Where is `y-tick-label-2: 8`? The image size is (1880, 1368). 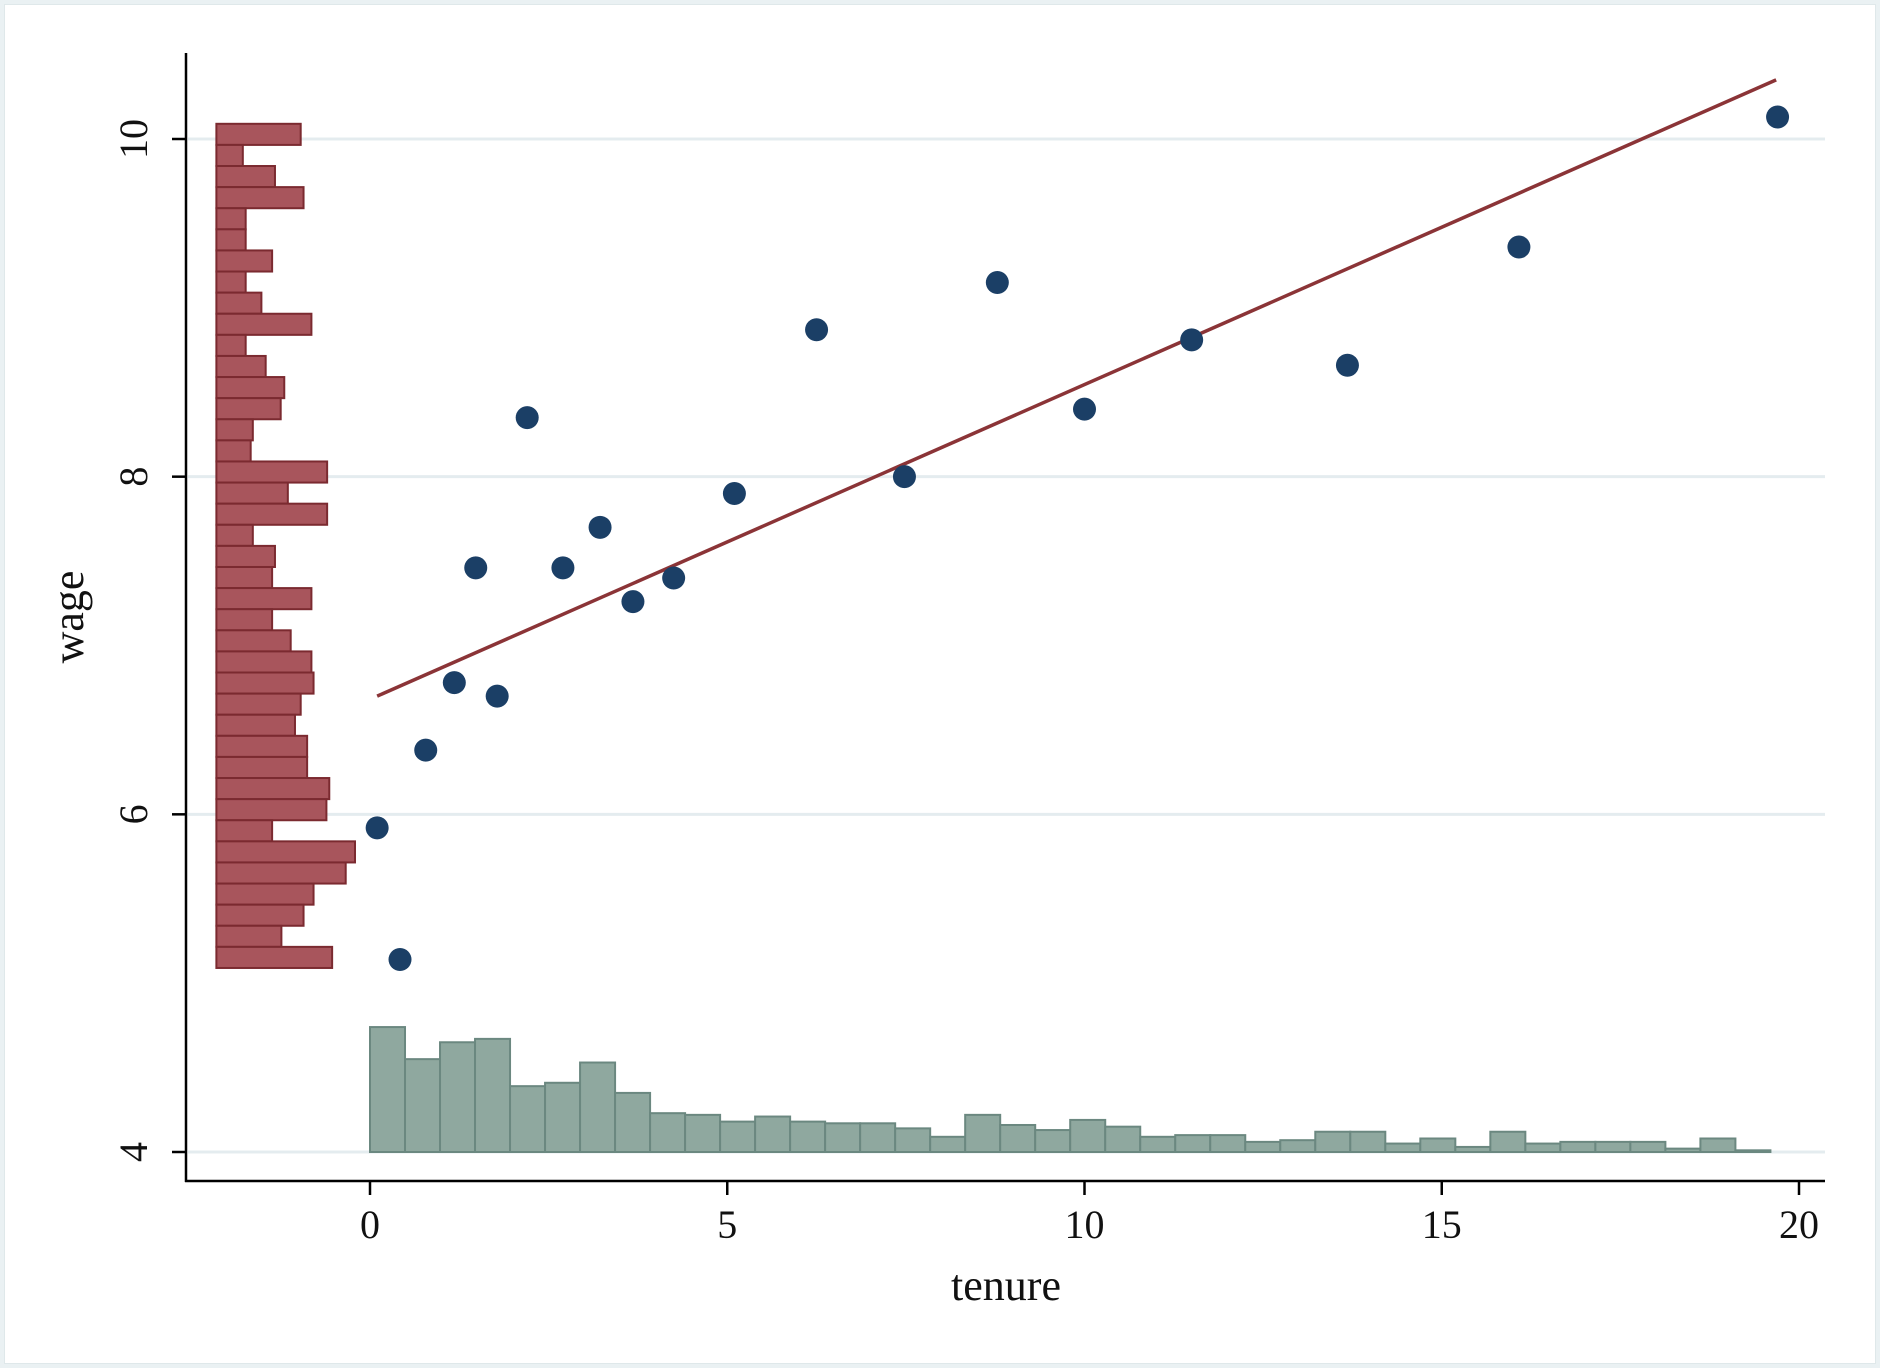 y-tick-label-2: 8 is located at coordinates (133, 477).